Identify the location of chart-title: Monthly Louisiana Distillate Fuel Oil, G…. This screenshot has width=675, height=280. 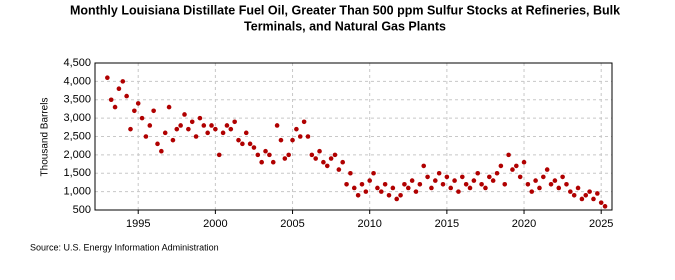
(345, 10).